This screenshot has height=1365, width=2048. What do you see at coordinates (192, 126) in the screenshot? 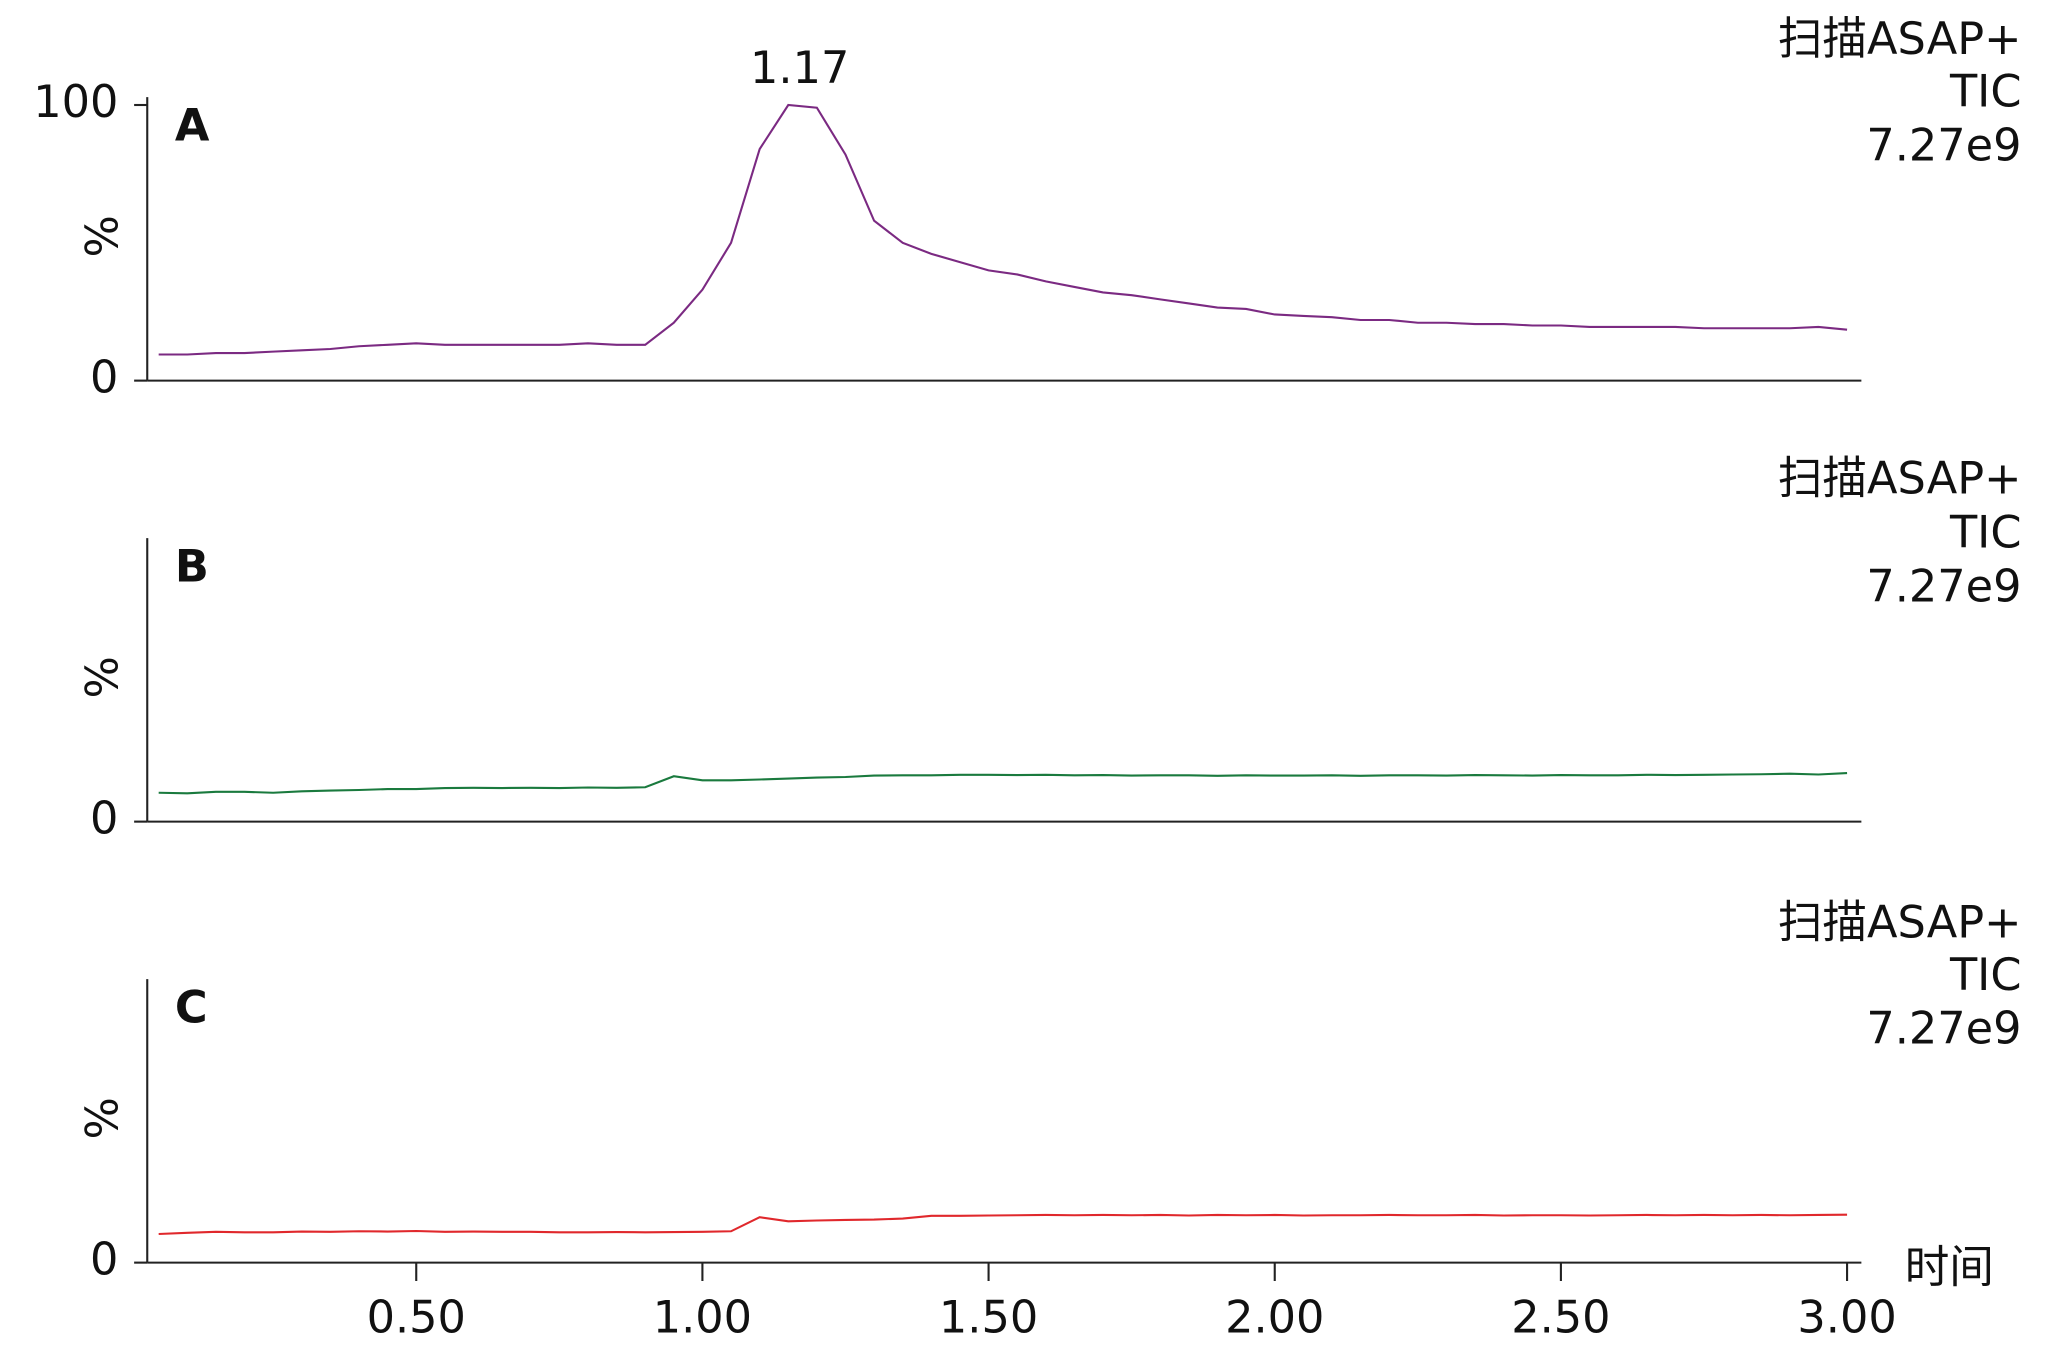
I see `panel-label: A` at bounding box center [192, 126].